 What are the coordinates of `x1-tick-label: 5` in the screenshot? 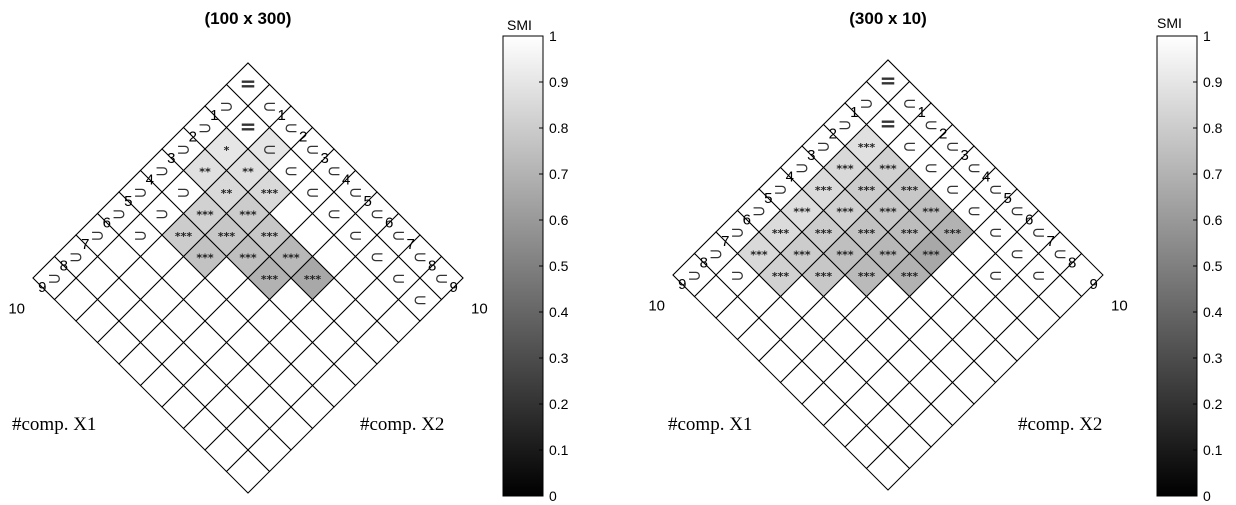 It's located at (768, 198).